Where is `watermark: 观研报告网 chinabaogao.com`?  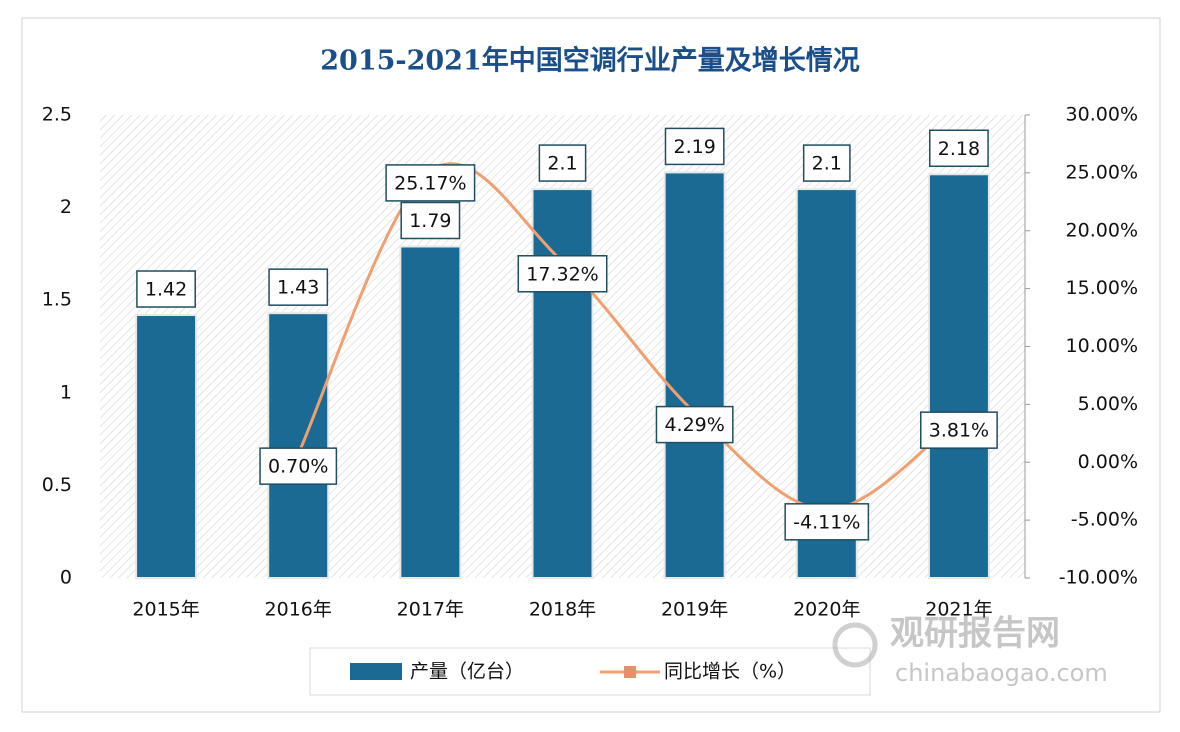
watermark: 观研报告网 chinabaogao.com is located at coordinates (970, 650).